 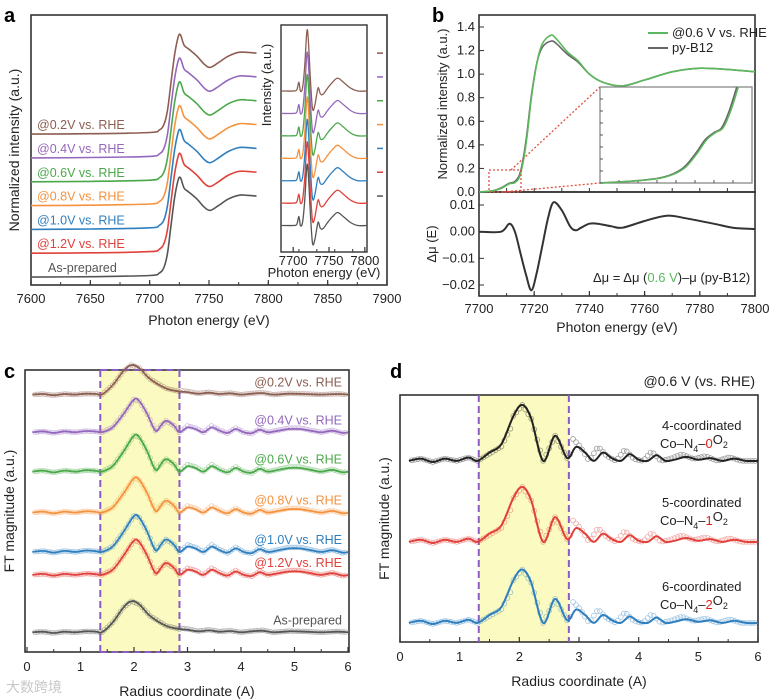 What do you see at coordinates (466, 26) in the screenshot?
I see `y-tick-label: 1.4` at bounding box center [466, 26].